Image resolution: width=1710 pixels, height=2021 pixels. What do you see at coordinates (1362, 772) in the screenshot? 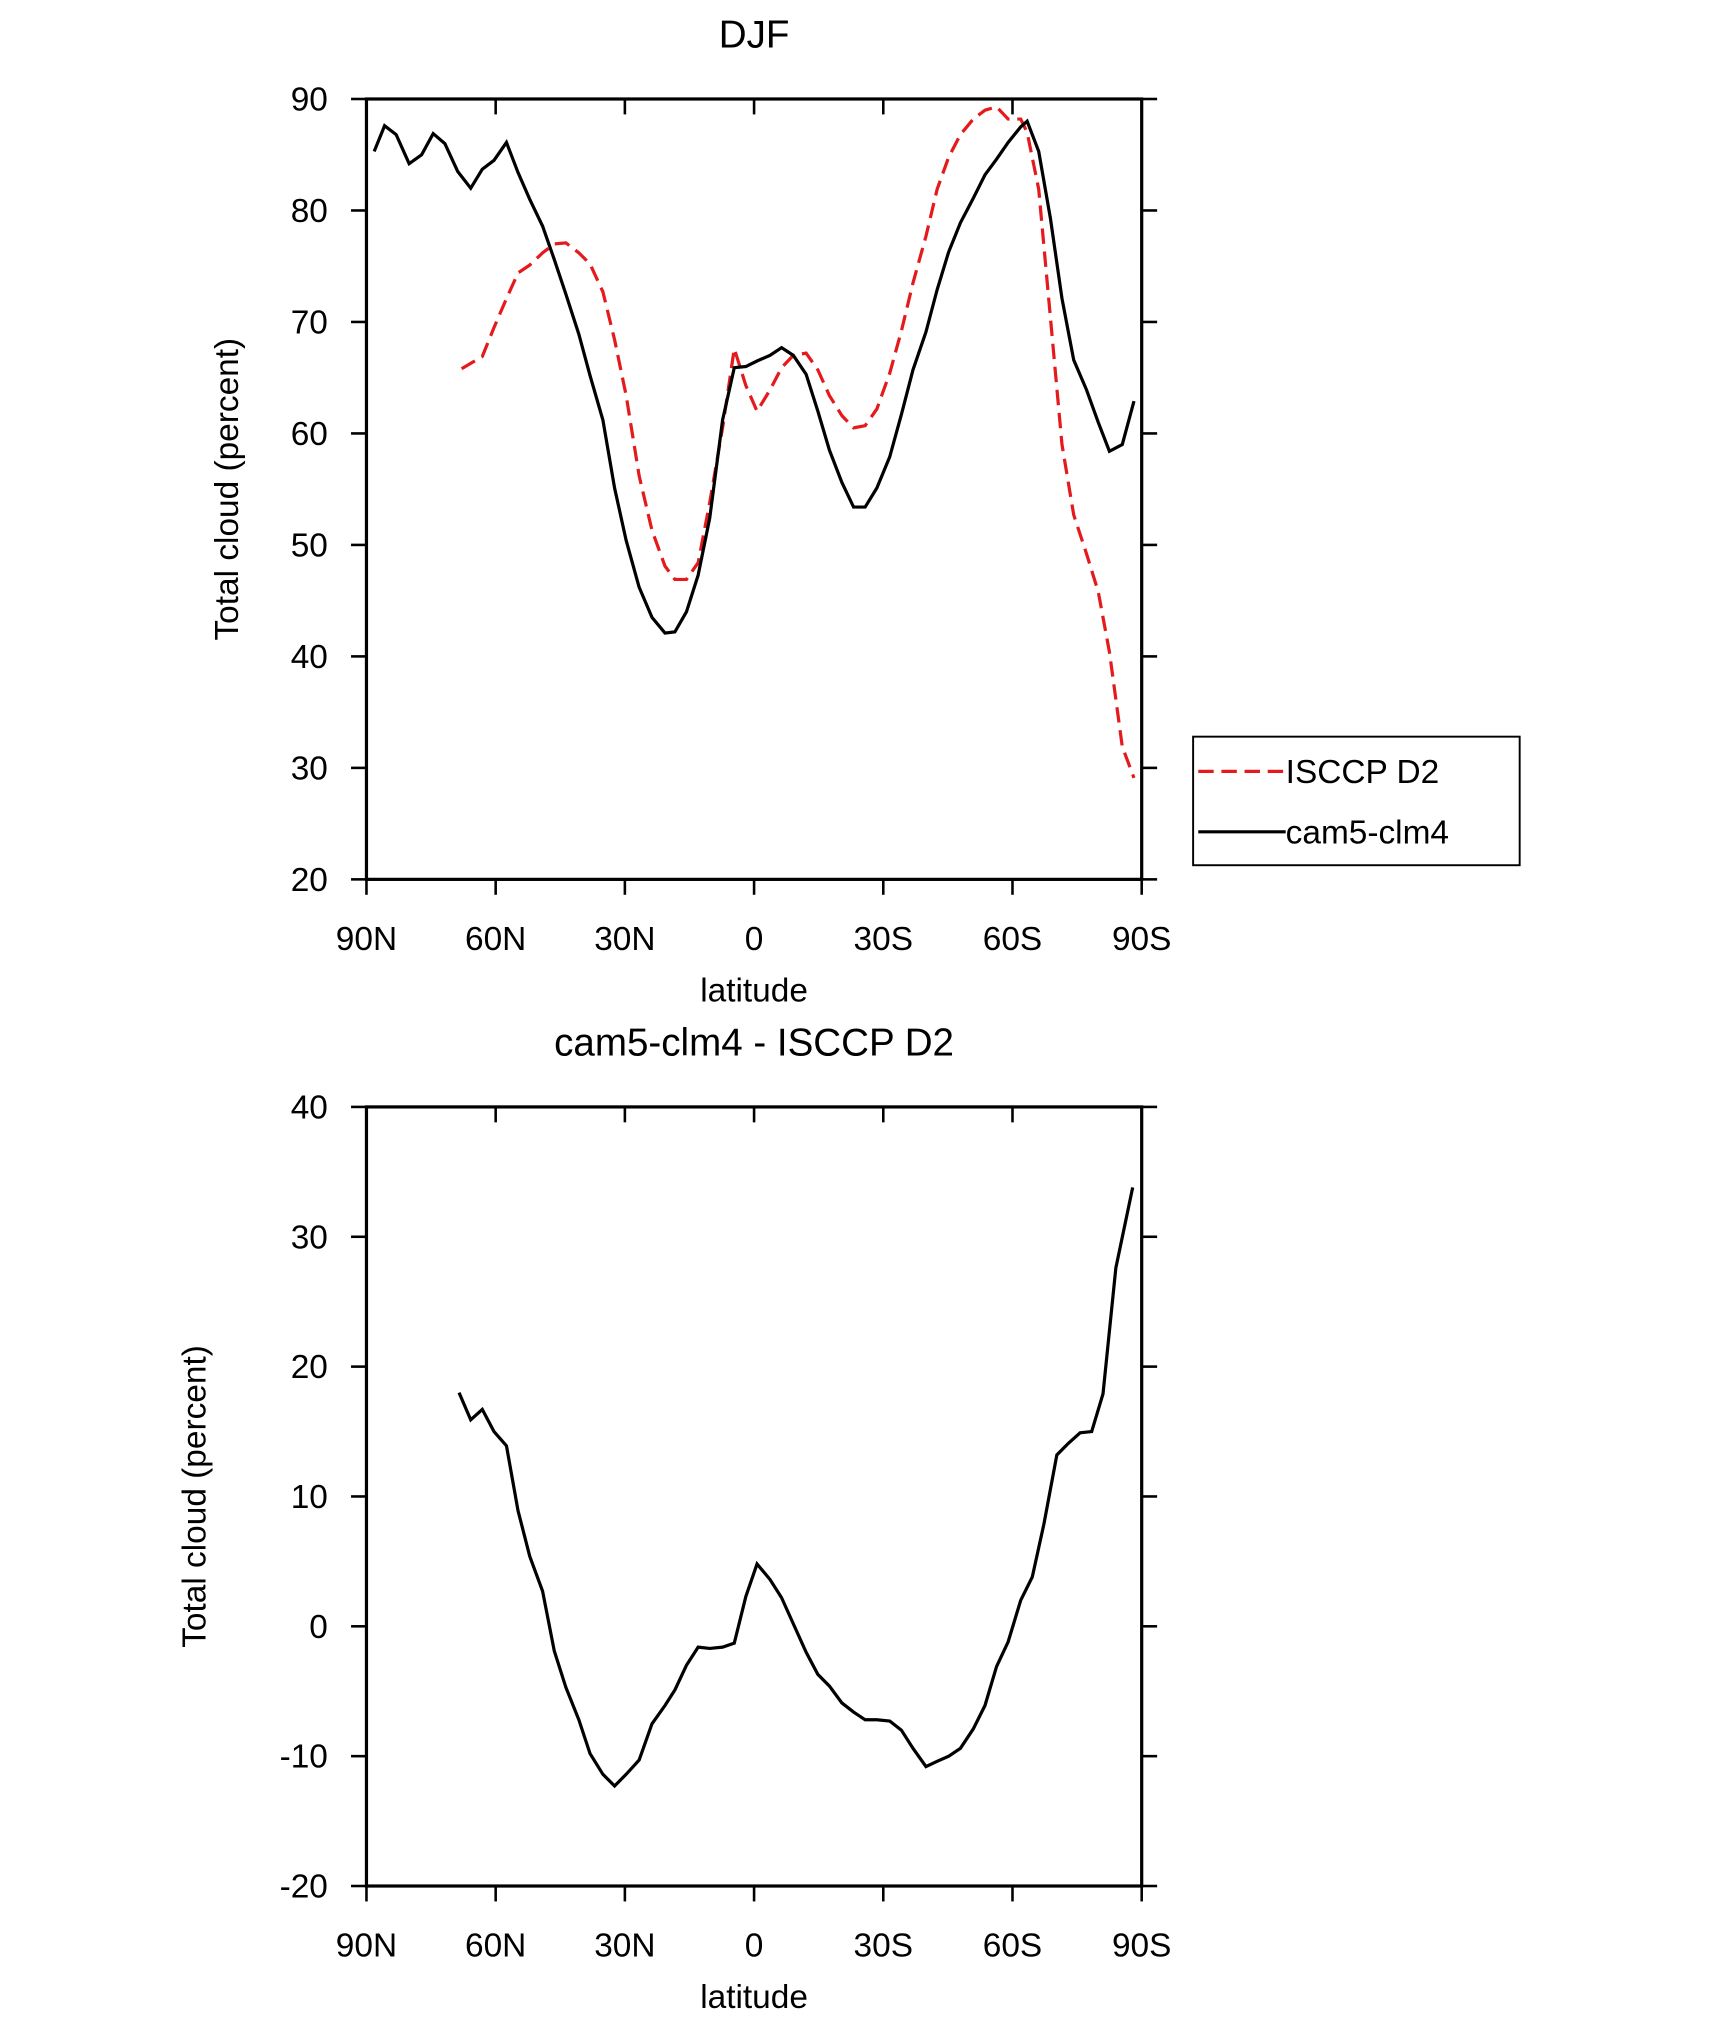
I see `legend-label: ISCCP D2` at bounding box center [1362, 772].